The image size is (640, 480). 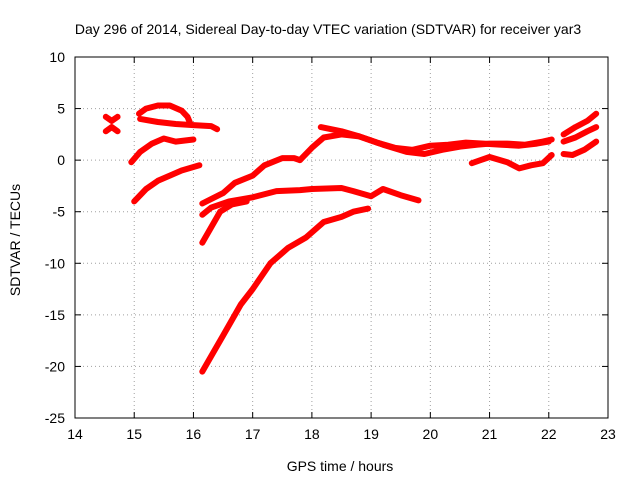 I want to click on y-tick-label: -10, so click(x=55, y=263).